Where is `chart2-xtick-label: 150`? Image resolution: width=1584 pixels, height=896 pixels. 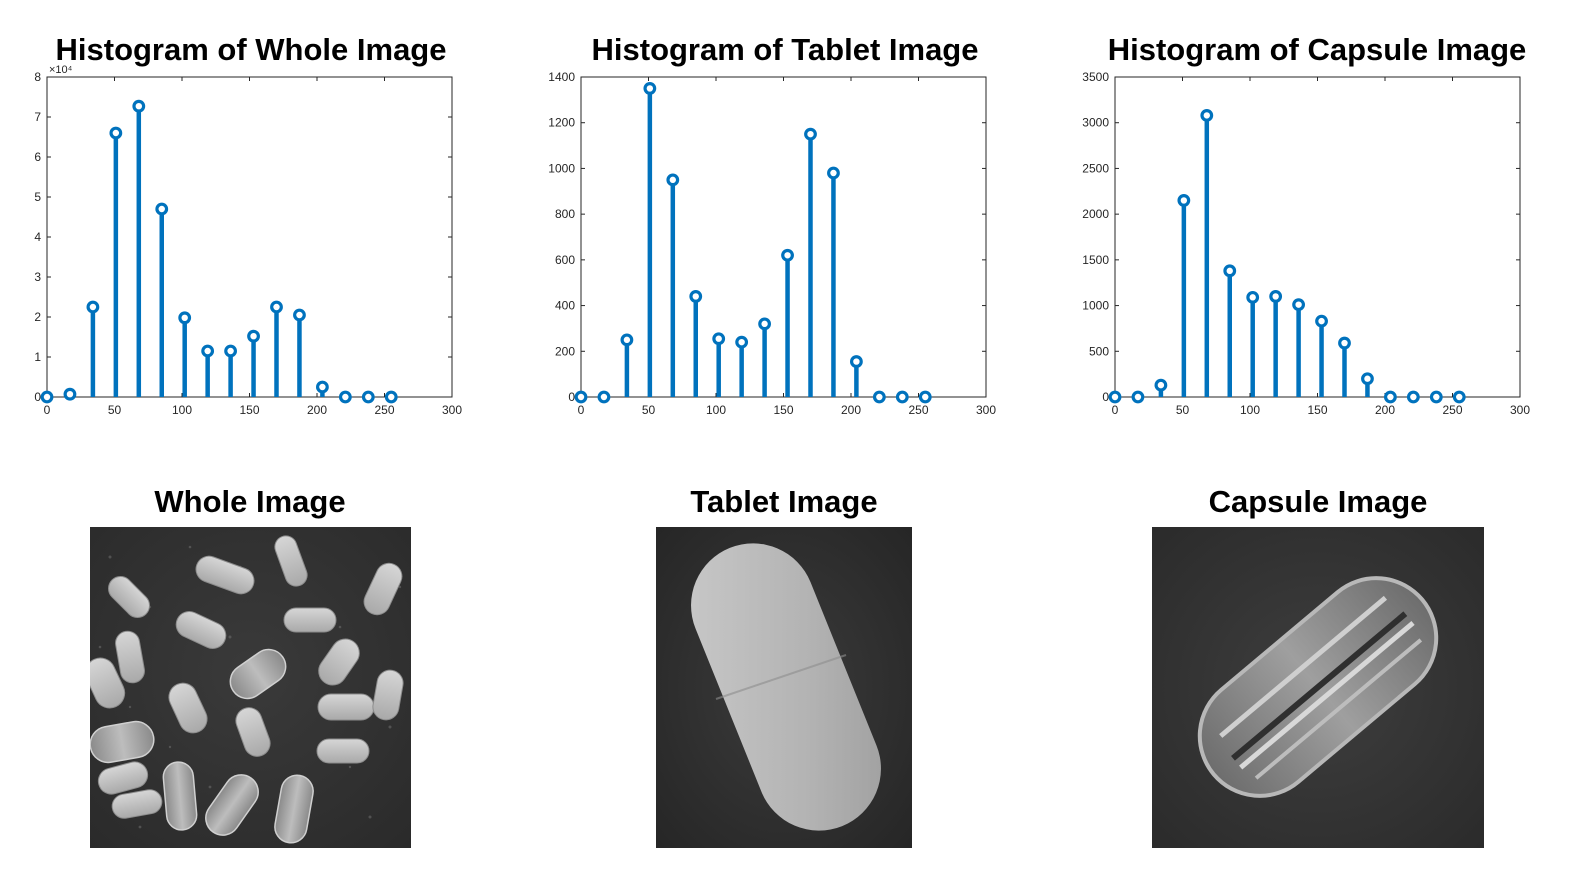
chart2-xtick-label: 150 is located at coordinates (1317, 410).